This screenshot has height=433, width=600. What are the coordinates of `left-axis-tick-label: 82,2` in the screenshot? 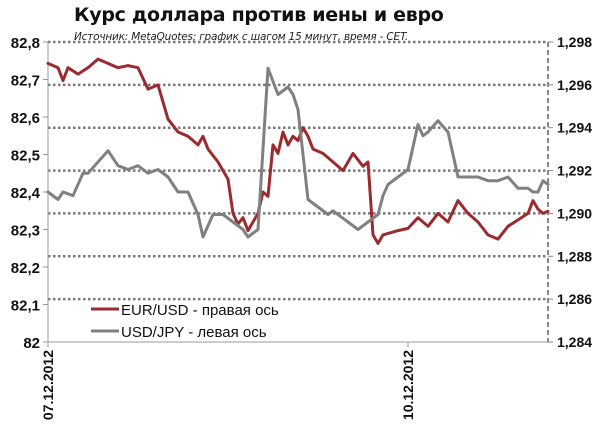 It's located at (25, 268).